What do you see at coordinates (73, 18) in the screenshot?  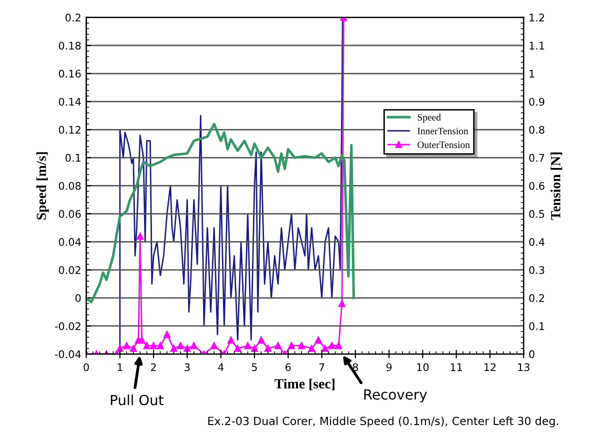 I see `y-tick-label: 0.2` at bounding box center [73, 18].